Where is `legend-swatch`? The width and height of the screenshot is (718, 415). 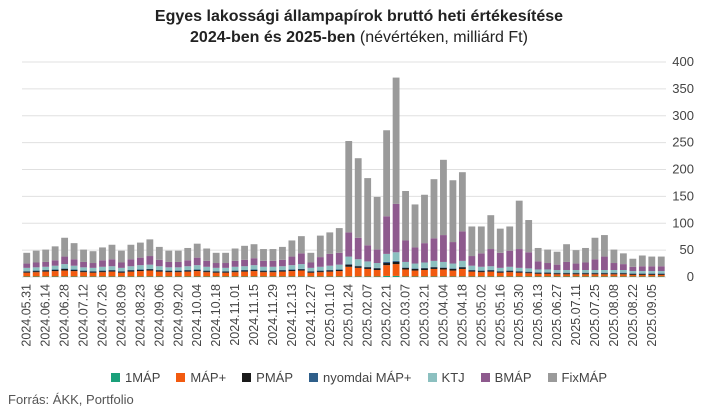
legend-swatch is located at coordinates (181, 377).